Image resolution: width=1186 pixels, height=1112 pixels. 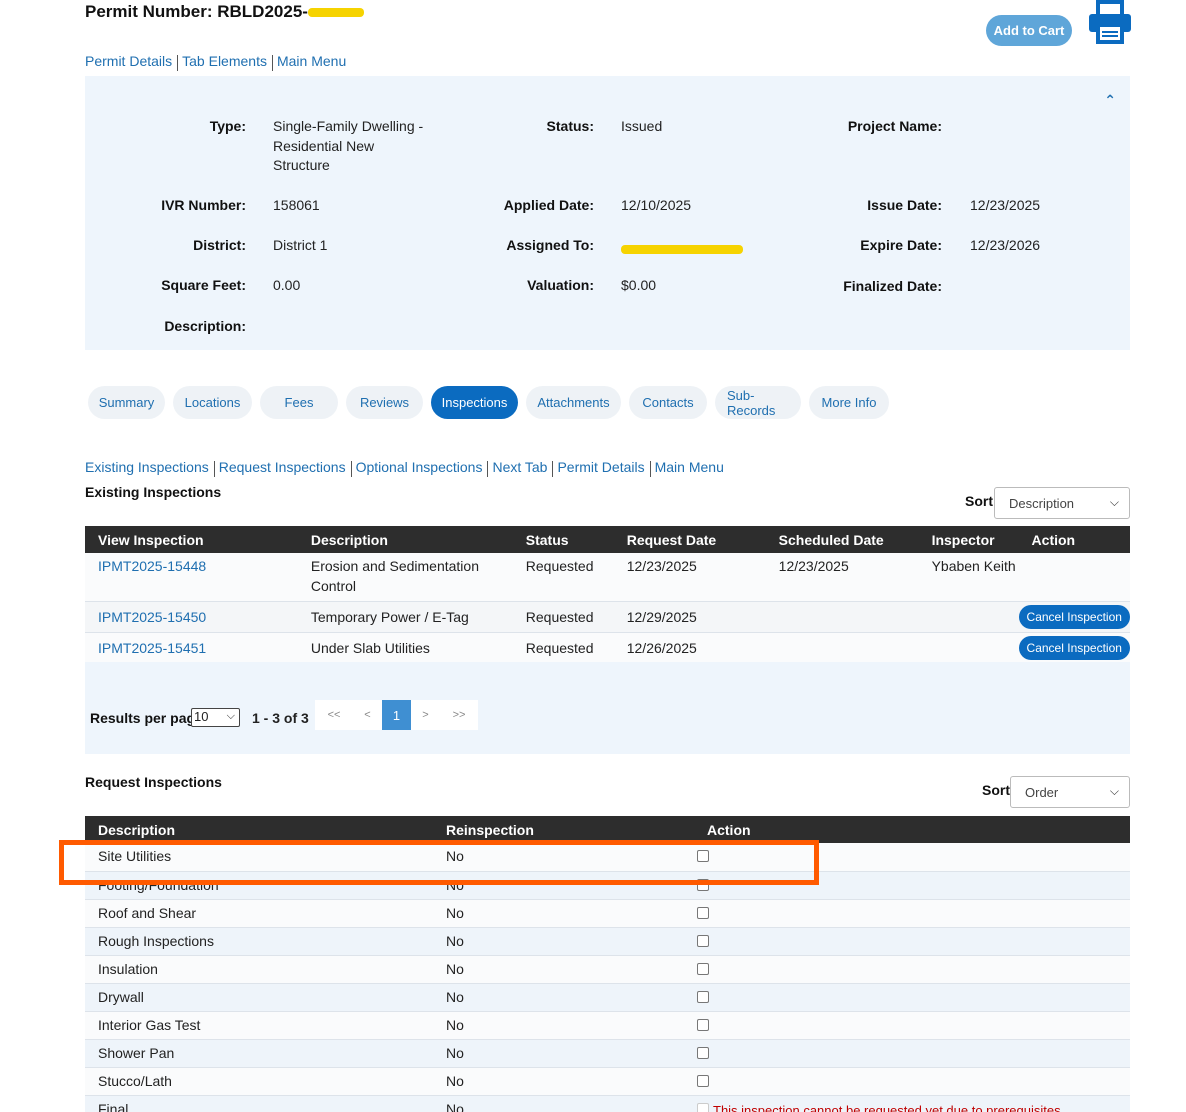 I want to click on results-per-page-select: 10 ⌵, so click(x=215, y=717).